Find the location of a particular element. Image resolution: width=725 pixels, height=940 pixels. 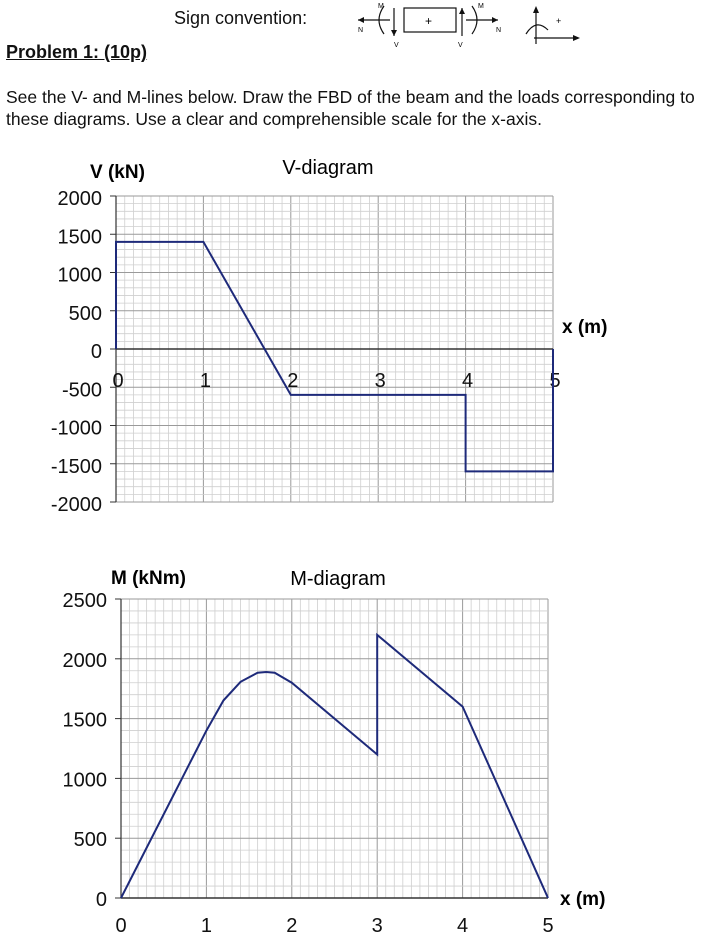

m-y-tick-label: 0 is located at coordinates (101, 900).